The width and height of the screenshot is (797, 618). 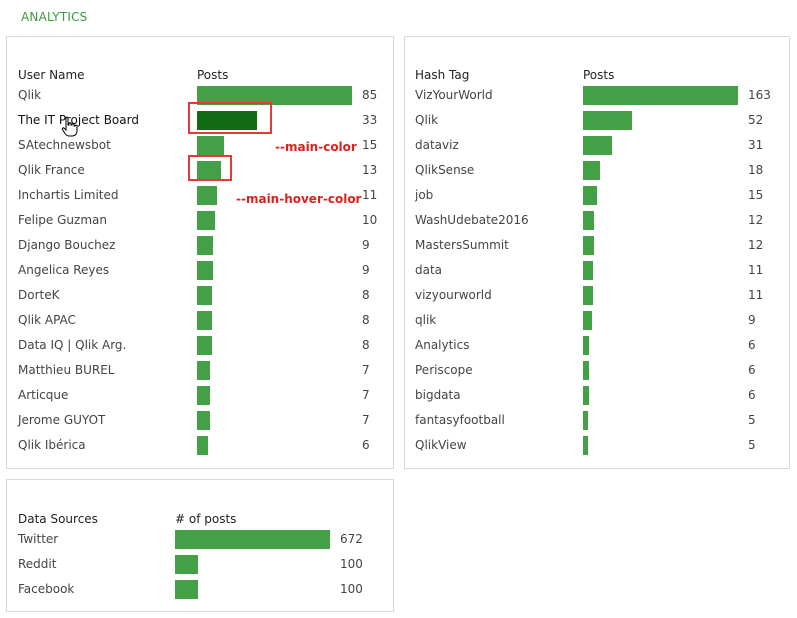 I want to click on hashtags-row: QlikView 5, so click(x=597, y=446).